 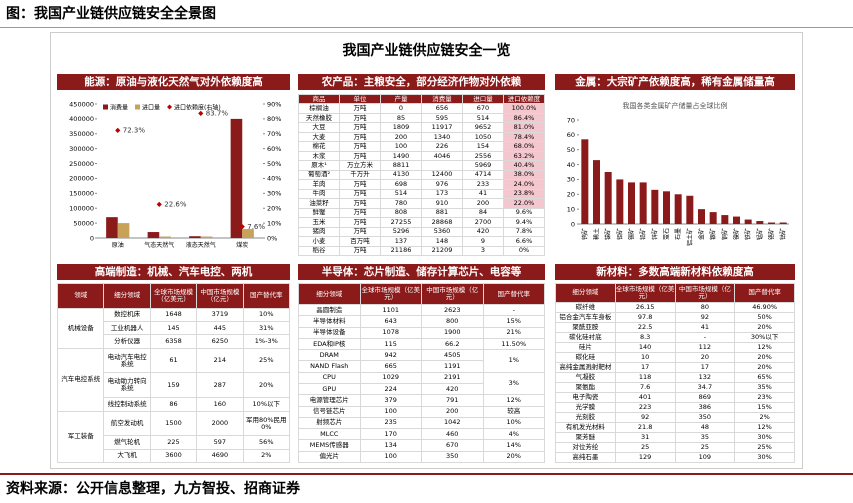 What do you see at coordinates (571, 150) in the screenshot?
I see `y-tick-label: 50` at bounding box center [571, 150].